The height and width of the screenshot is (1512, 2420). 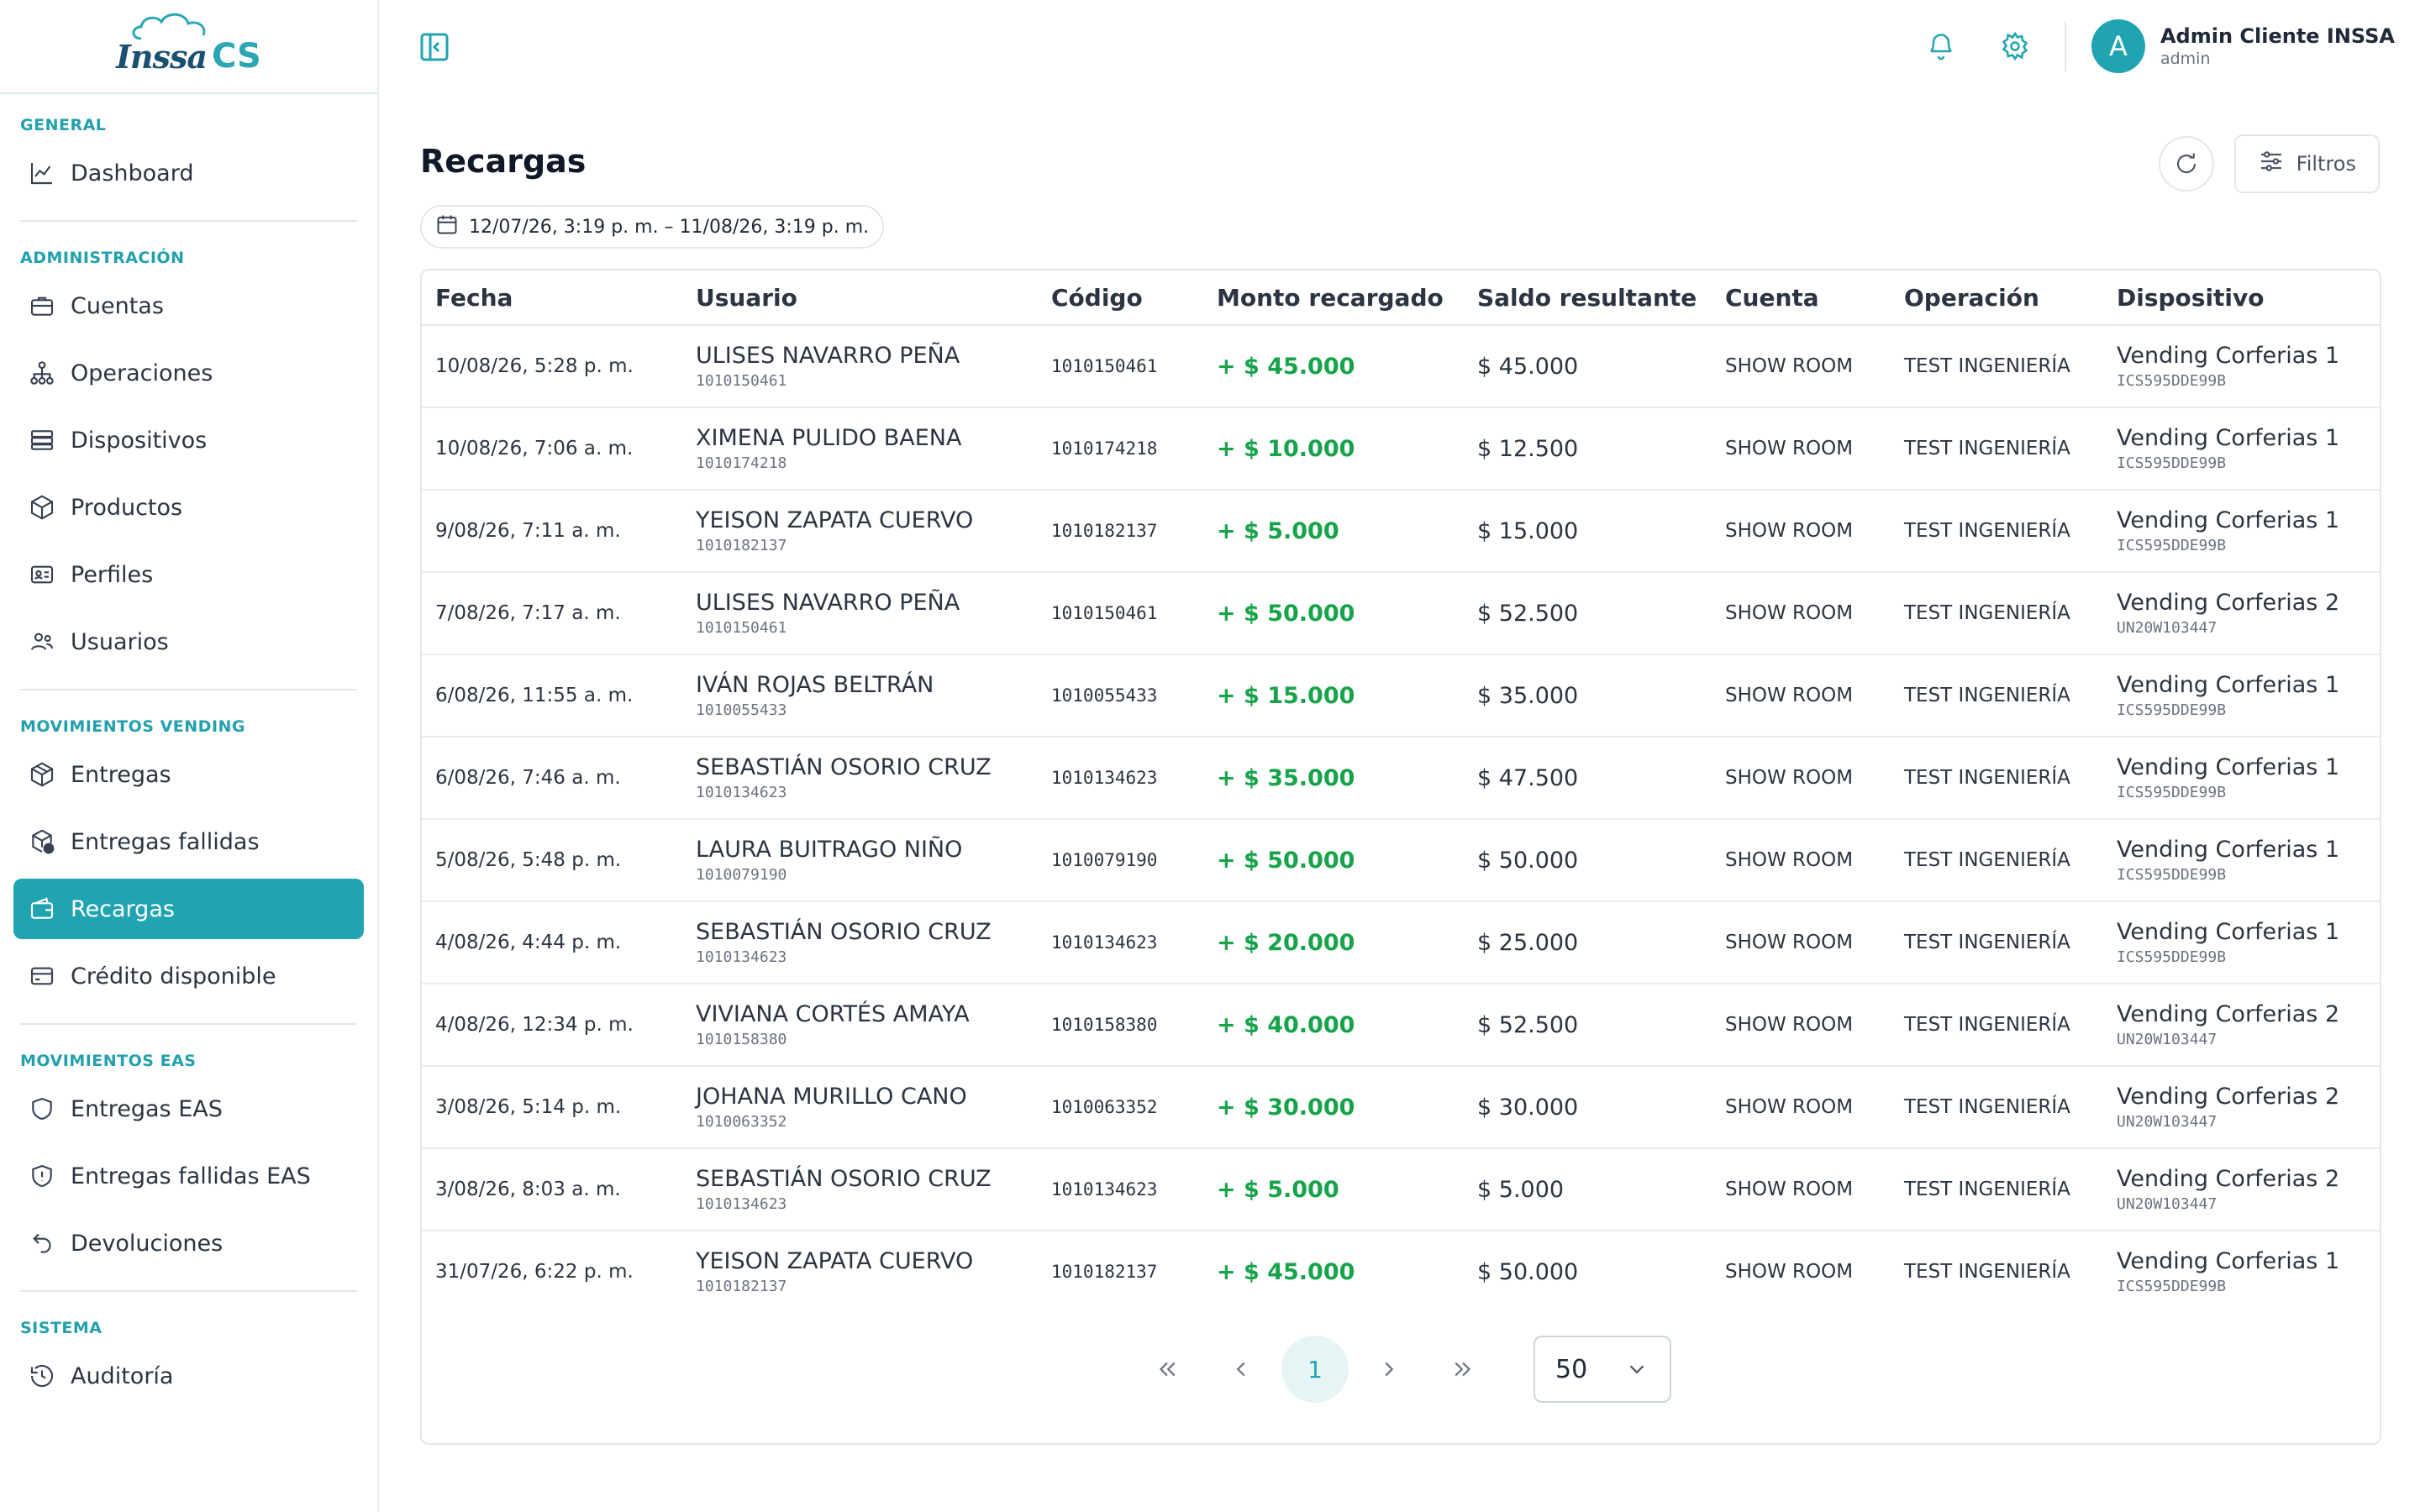 I want to click on cell-codigo: 1010150461, so click(x=1120, y=613).